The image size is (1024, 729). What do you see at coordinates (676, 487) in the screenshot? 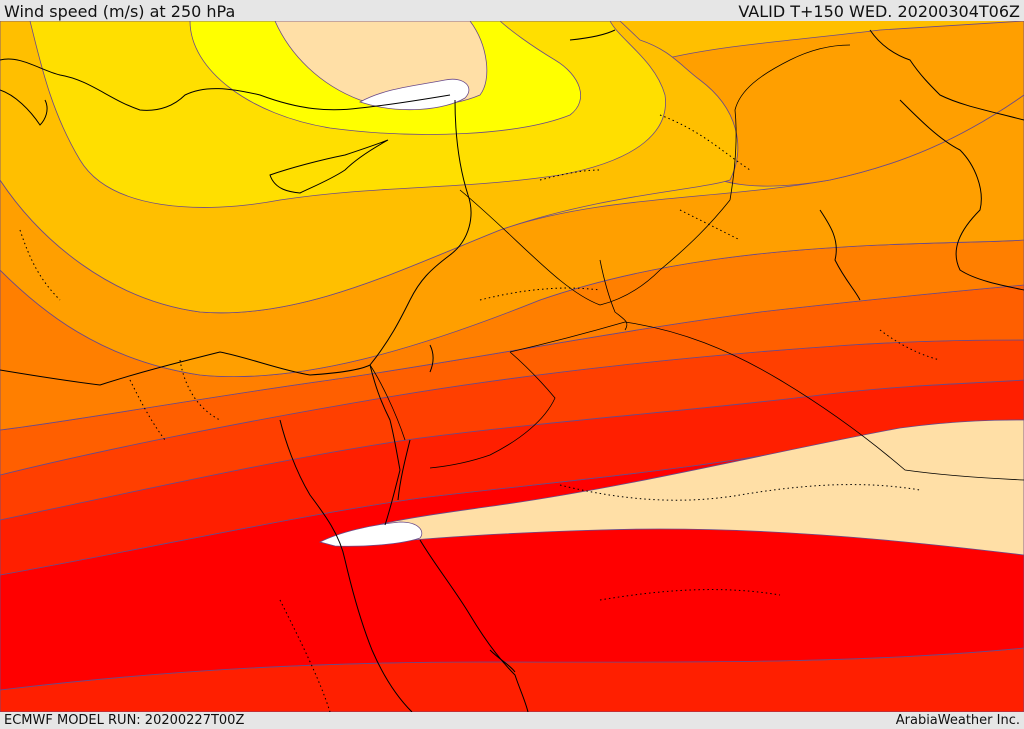
I see `band-ffdfa6-jet` at bounding box center [676, 487].